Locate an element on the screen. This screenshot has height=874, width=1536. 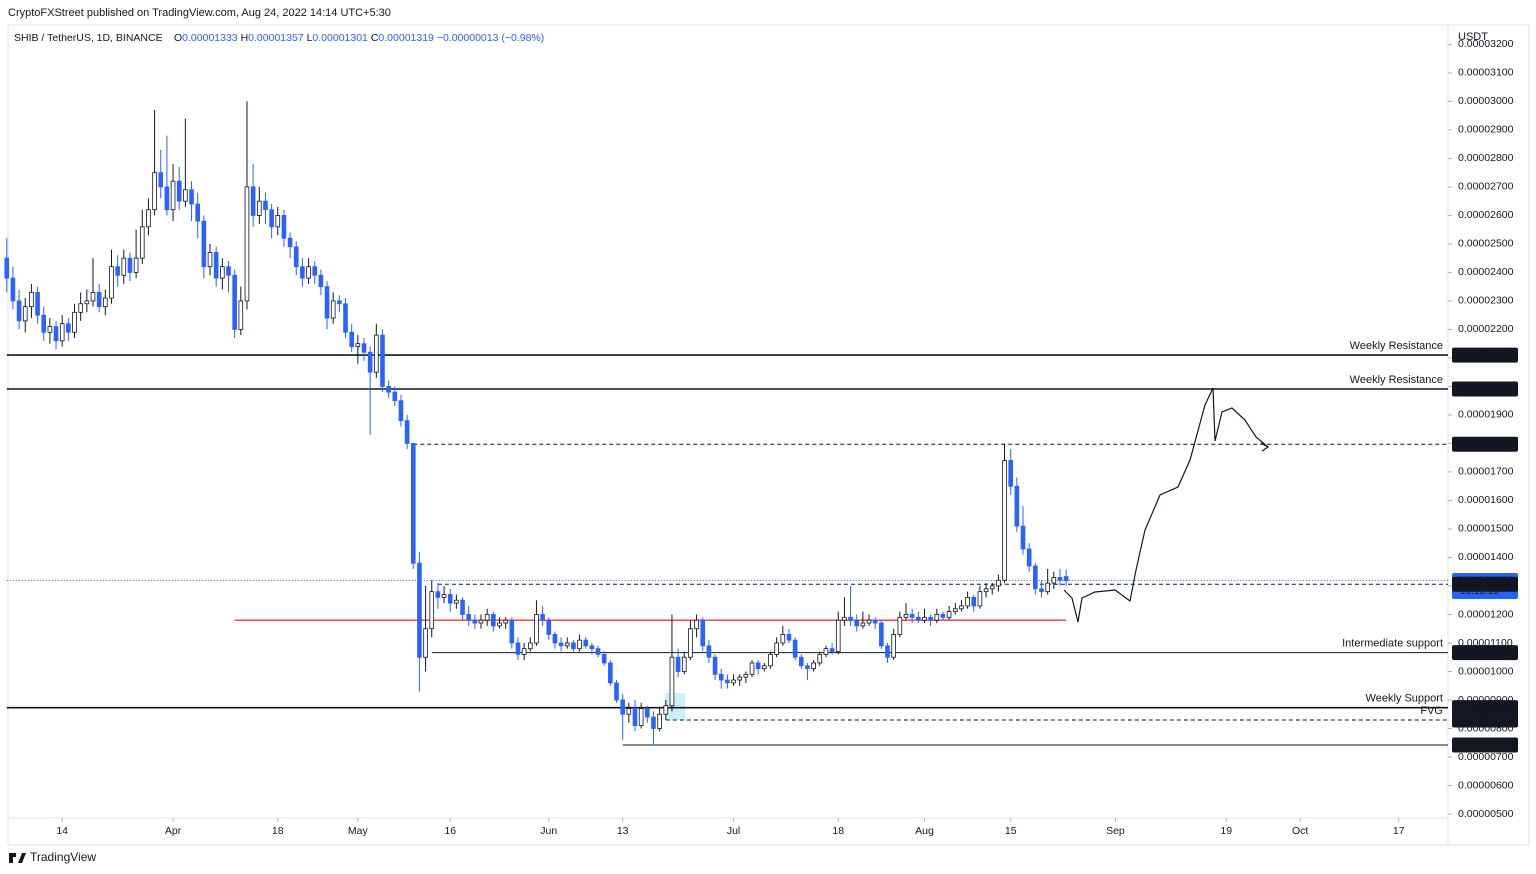
x-tick-label: 15 is located at coordinates (1011, 831).